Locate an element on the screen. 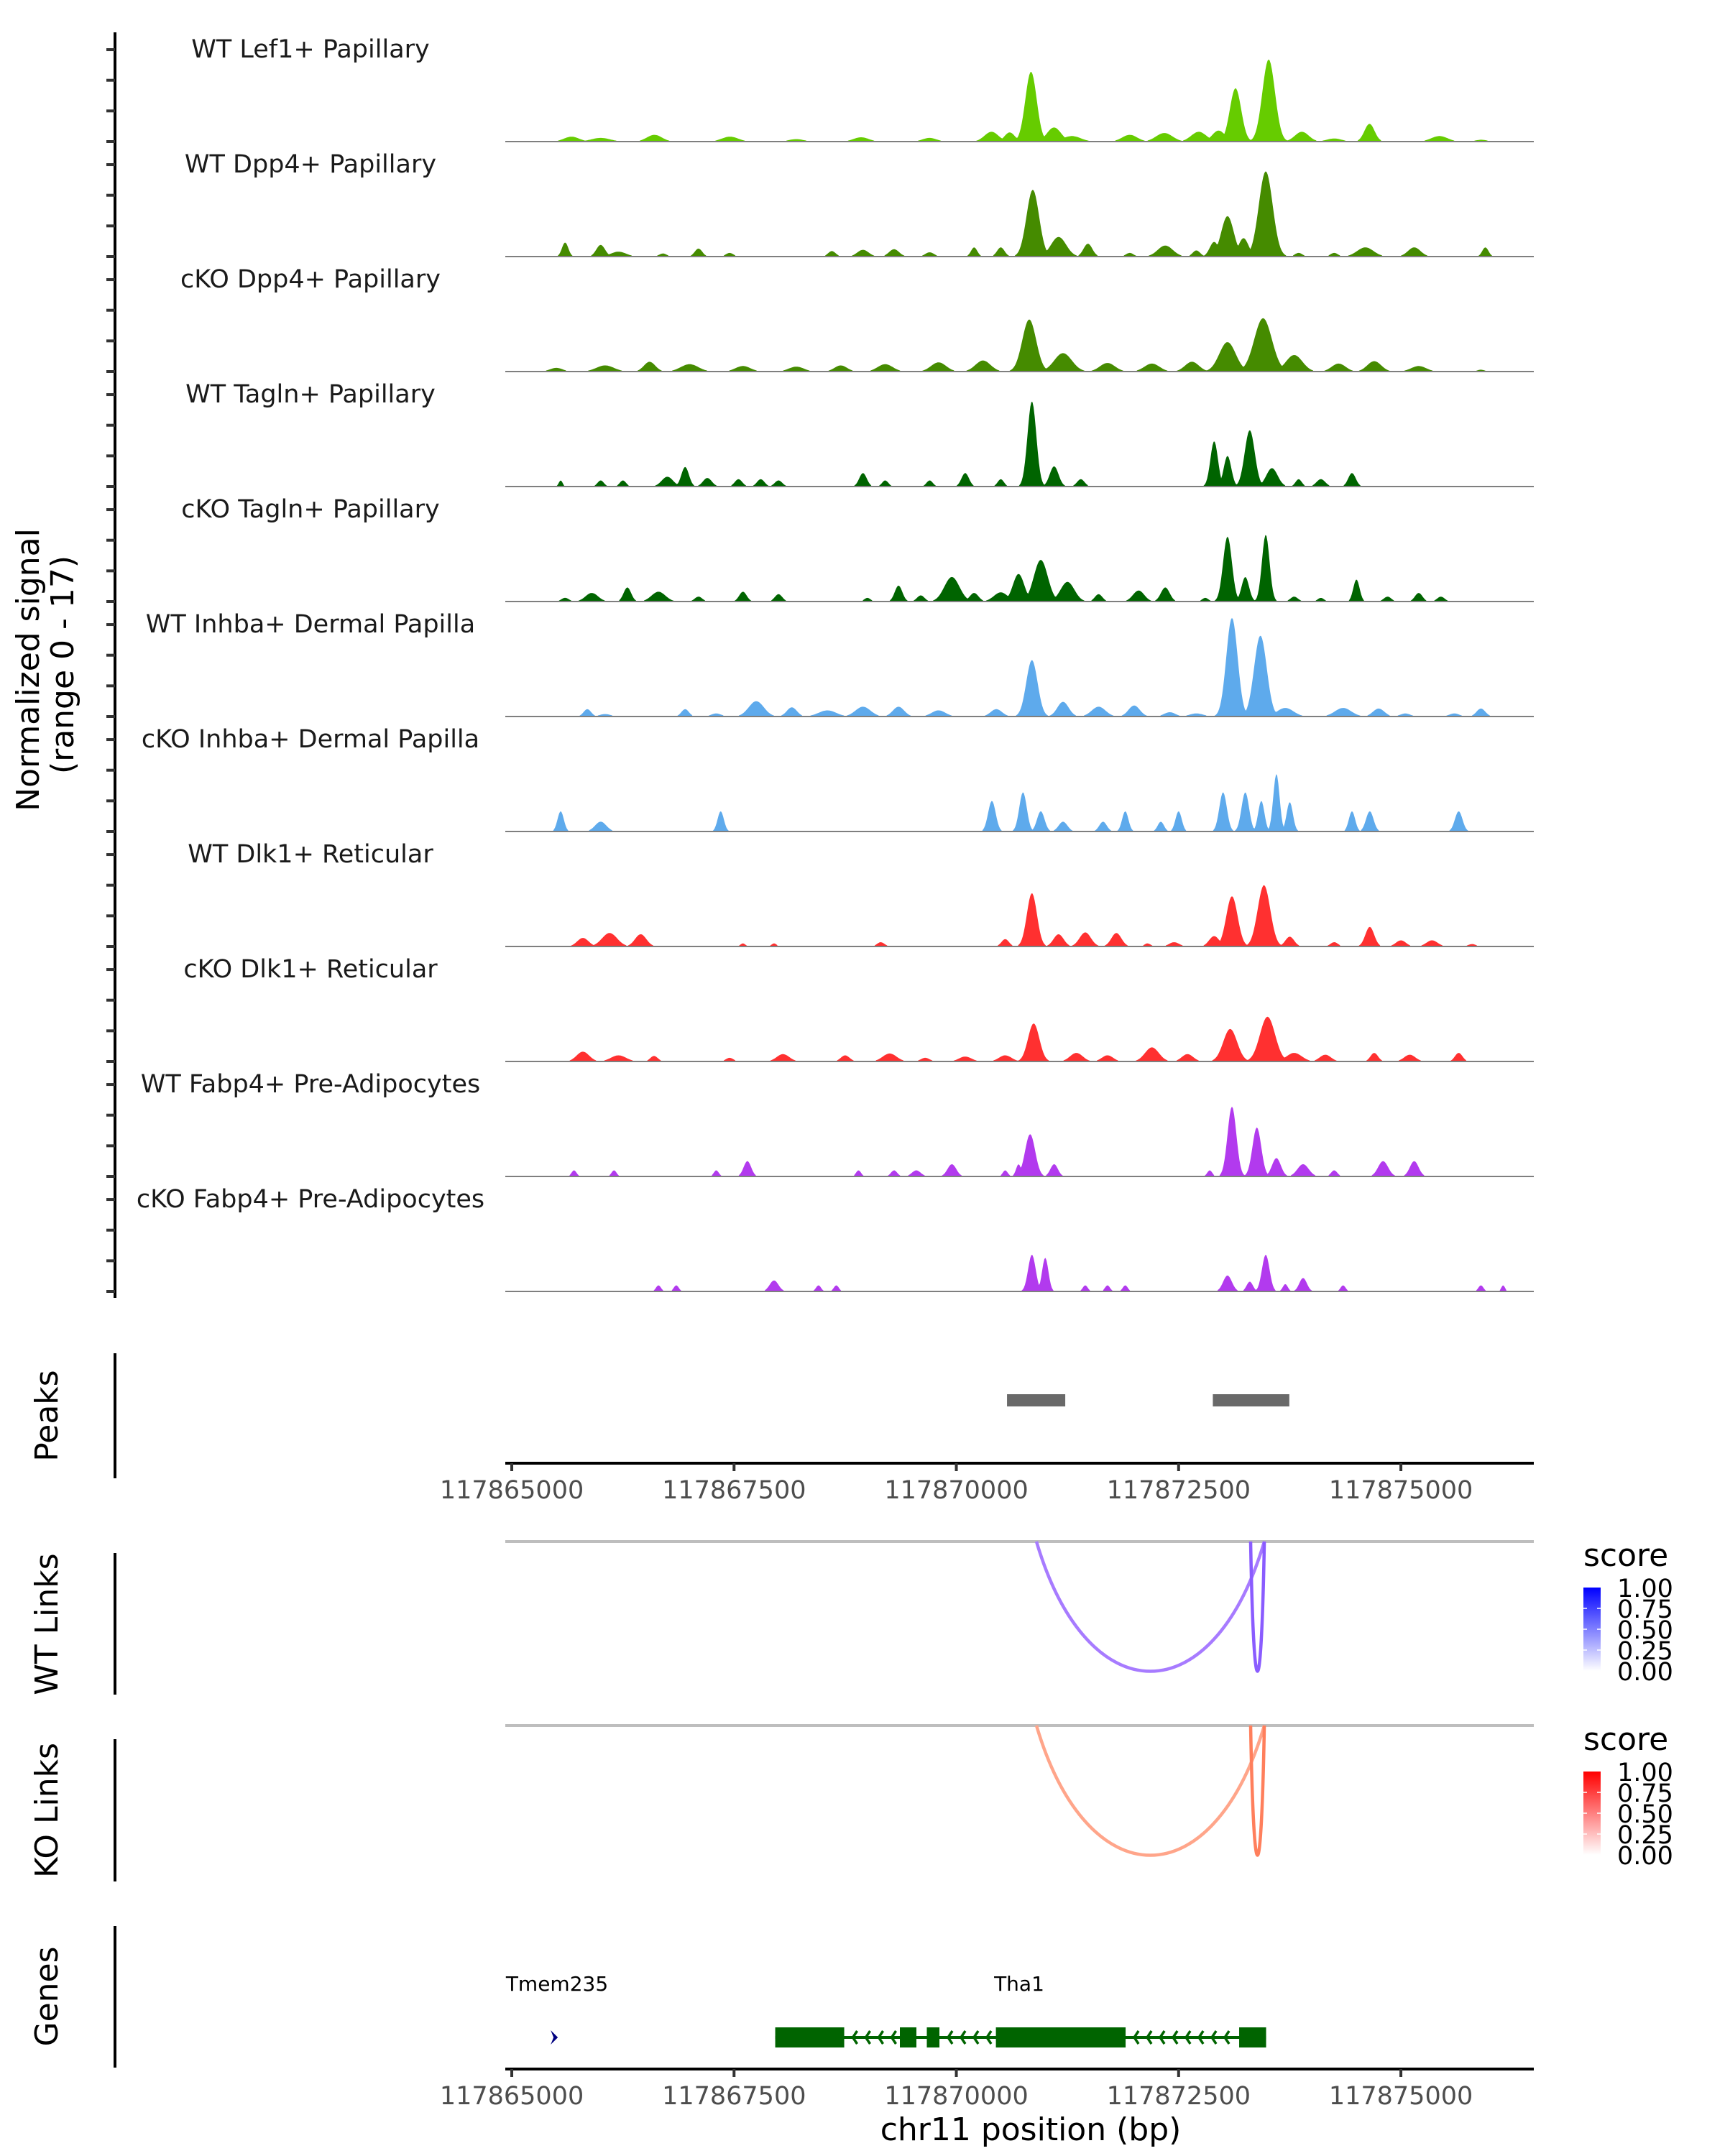  track-label: cKO Inhba+ Dermal Papilla is located at coordinates (310, 739).